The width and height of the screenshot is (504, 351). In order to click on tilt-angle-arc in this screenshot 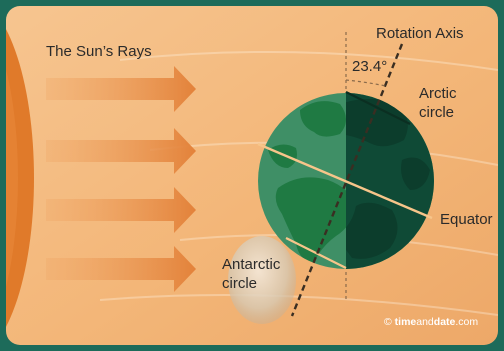, I will do `click(366, 83)`.